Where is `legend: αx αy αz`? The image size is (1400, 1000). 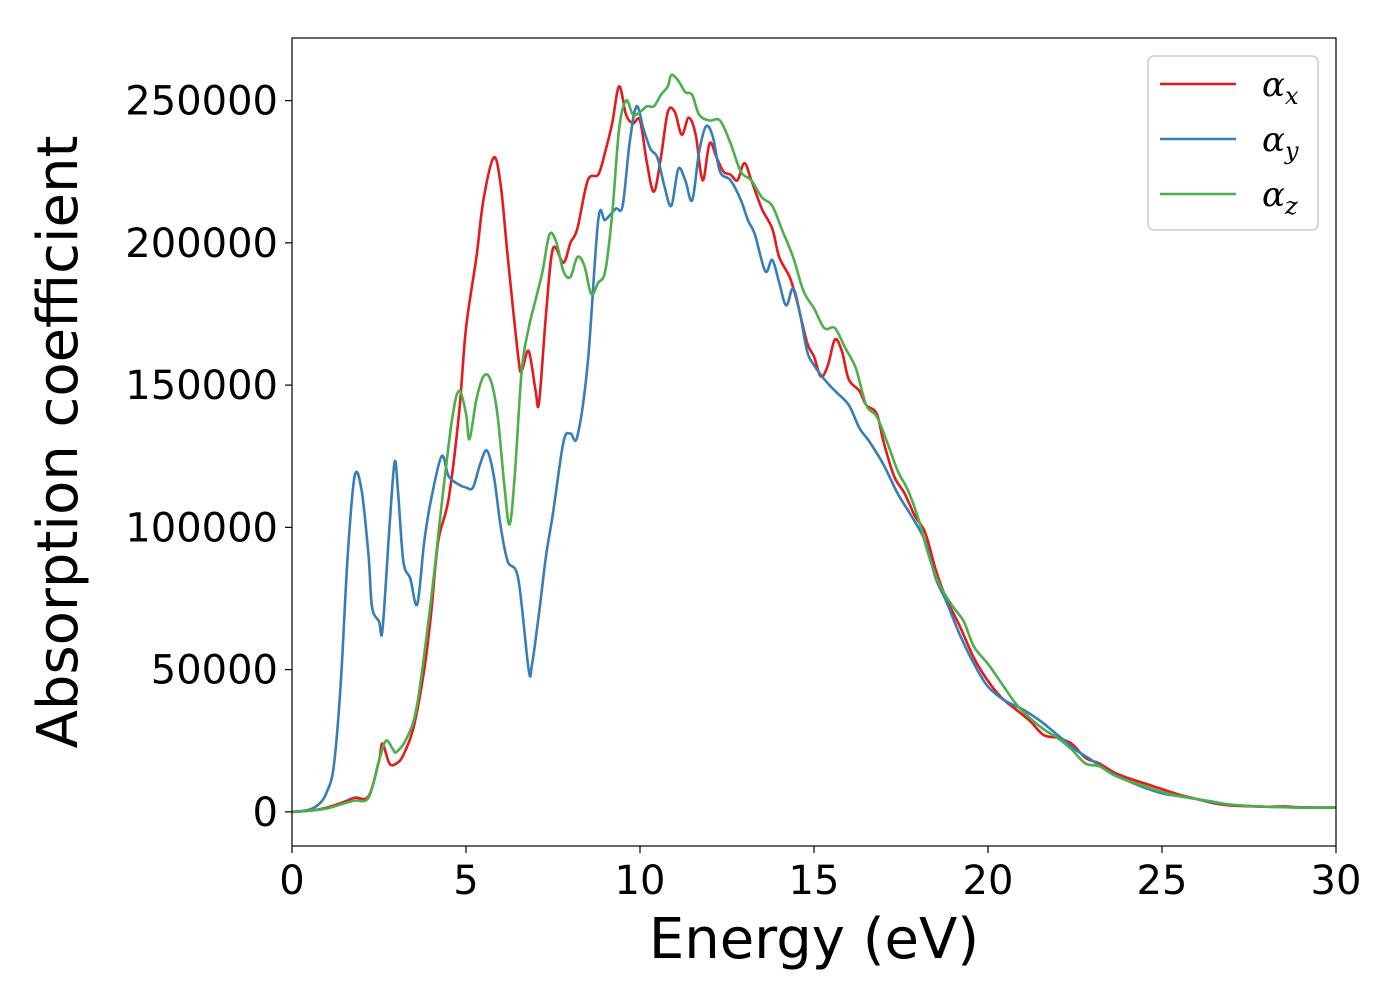
legend: αx αy αz is located at coordinates (1233, 143).